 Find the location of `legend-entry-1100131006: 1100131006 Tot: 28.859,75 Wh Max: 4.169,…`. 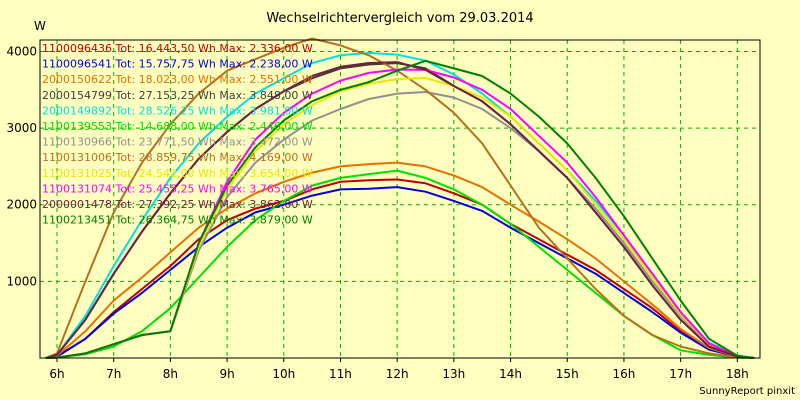

legend-entry-1100131006: 1100131006 Tot: 28.859,75 Wh Max: 4.169,… is located at coordinates (177, 157).